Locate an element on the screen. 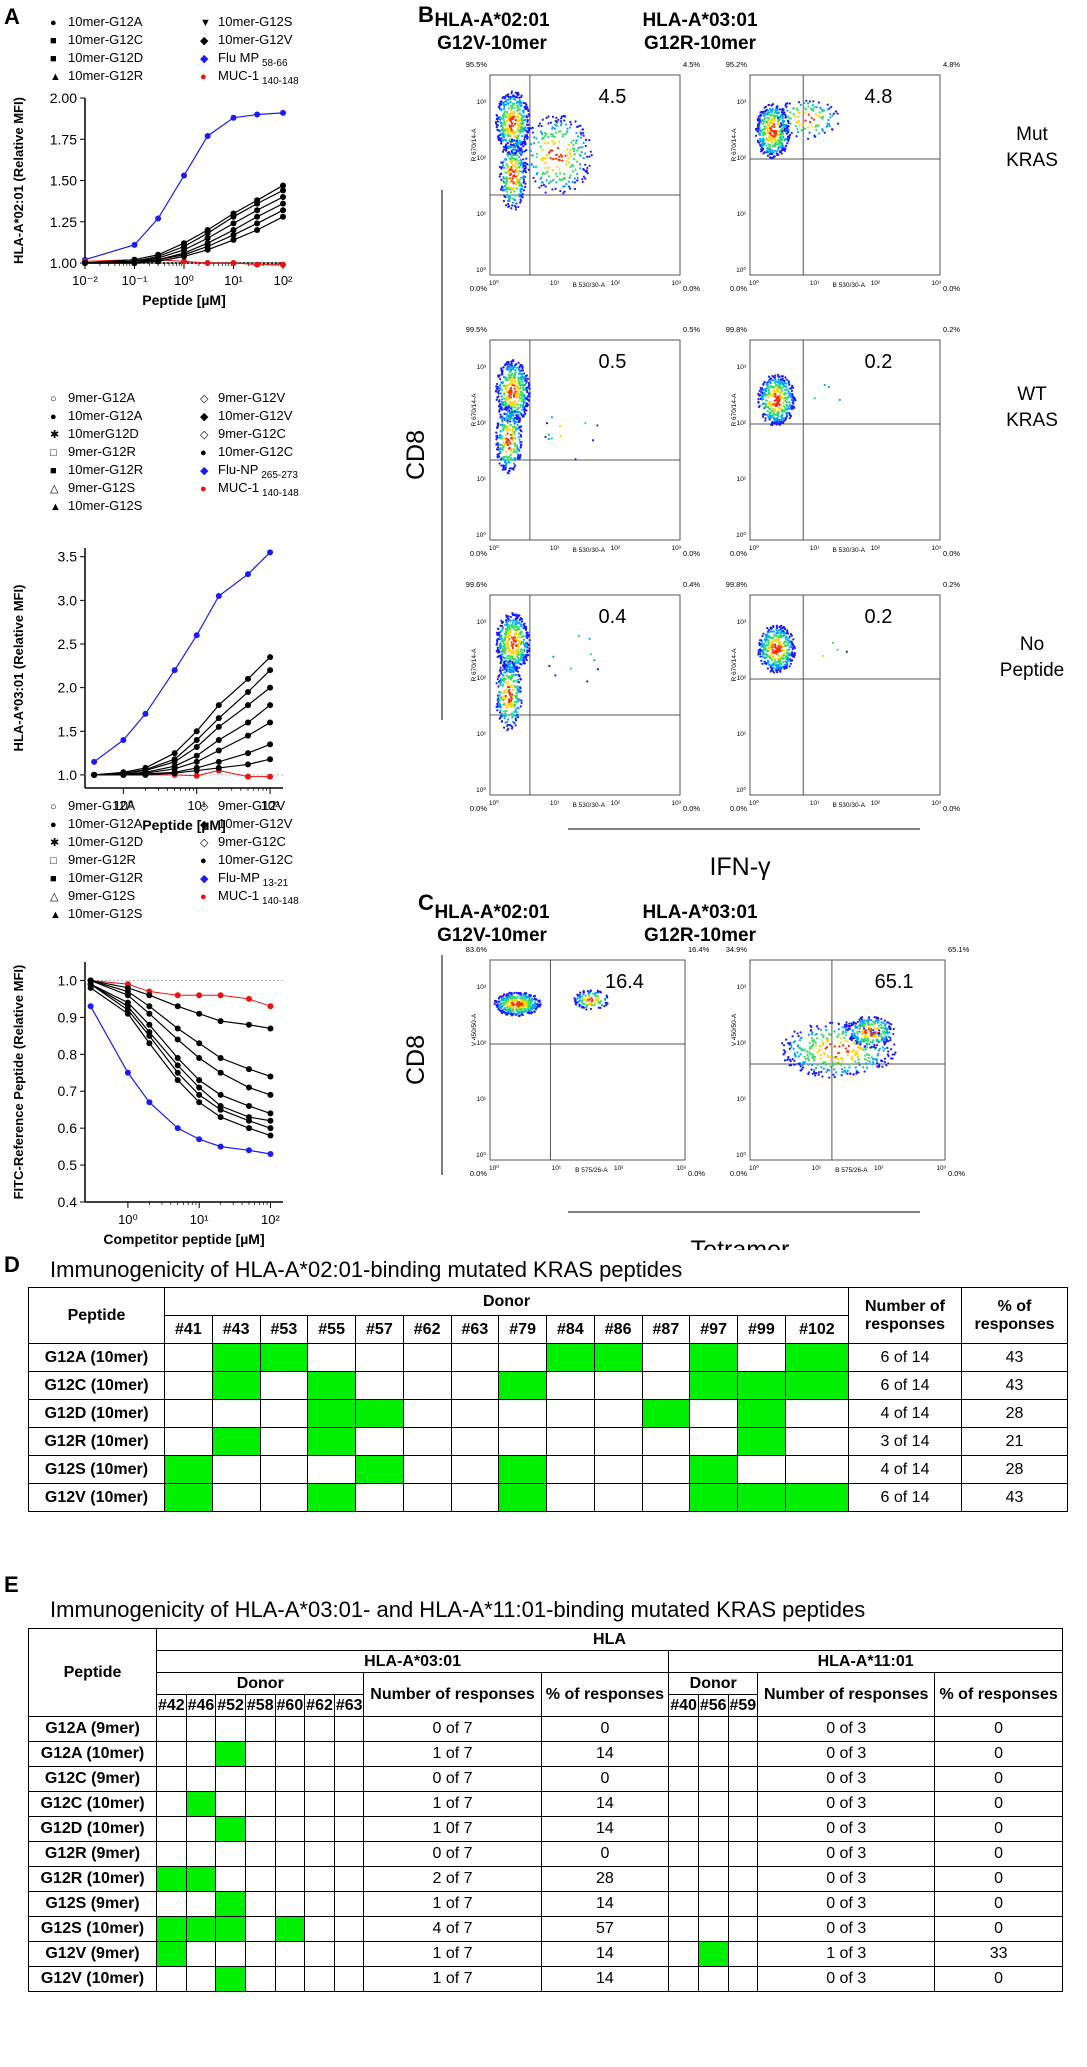 The height and width of the screenshot is (2067, 1087). legend1-item-label: Flu MP 58-66 is located at coordinates (253, 59).